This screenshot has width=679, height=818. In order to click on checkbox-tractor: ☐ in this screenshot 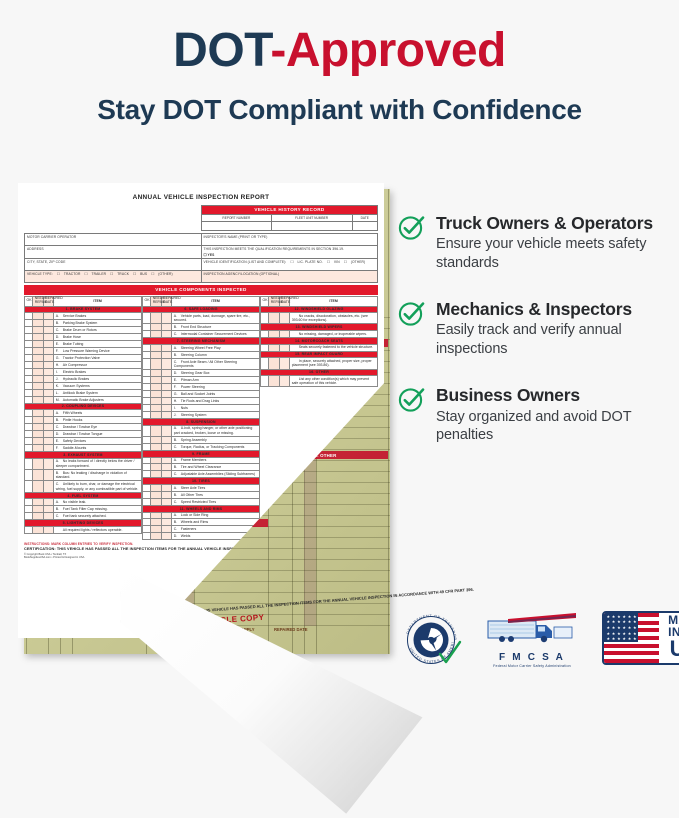, I will do `click(58, 273)`.